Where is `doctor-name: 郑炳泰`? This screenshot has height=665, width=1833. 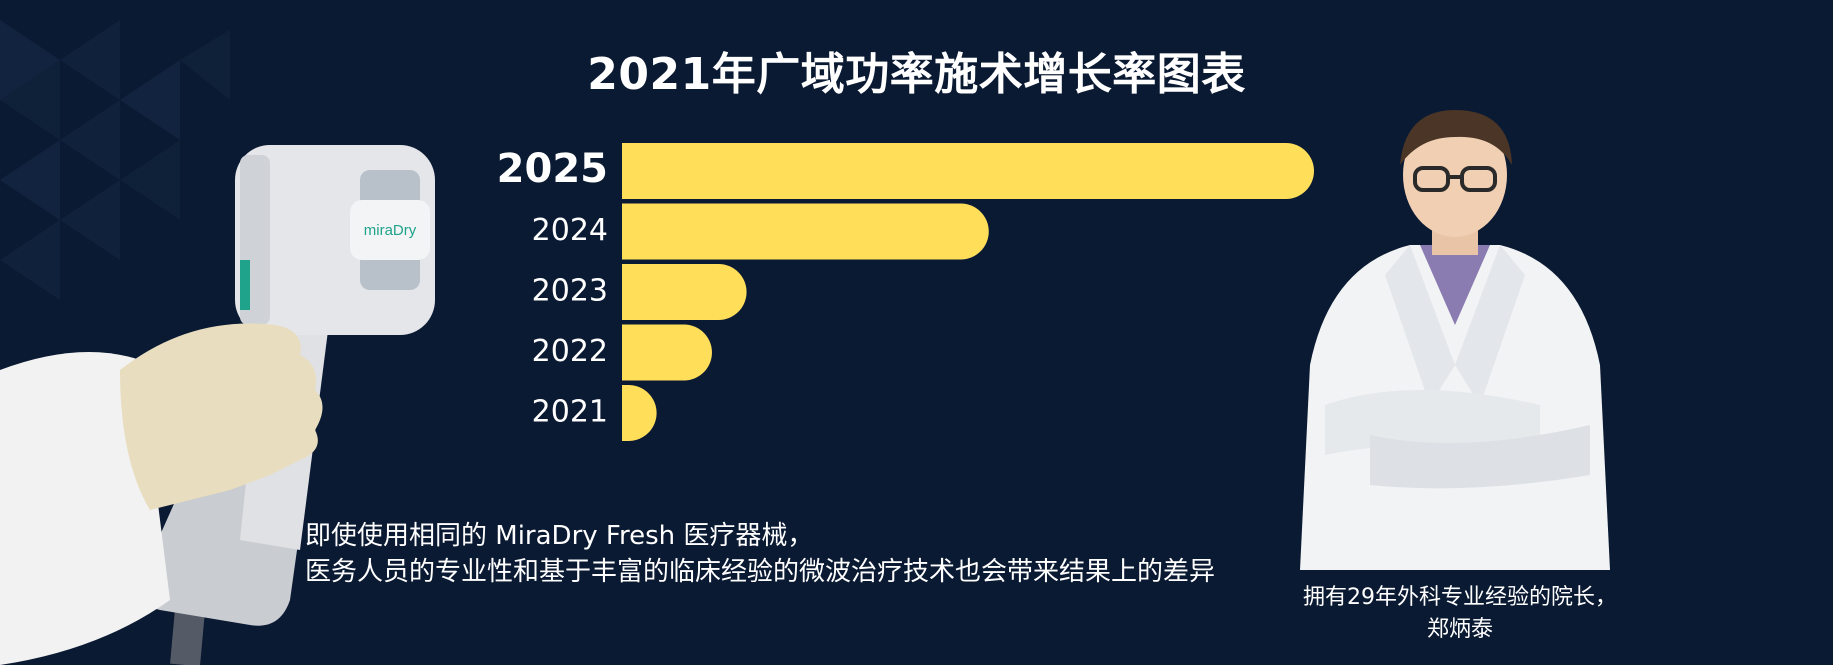
doctor-name: 郑炳泰 is located at coordinates (1459, 629).